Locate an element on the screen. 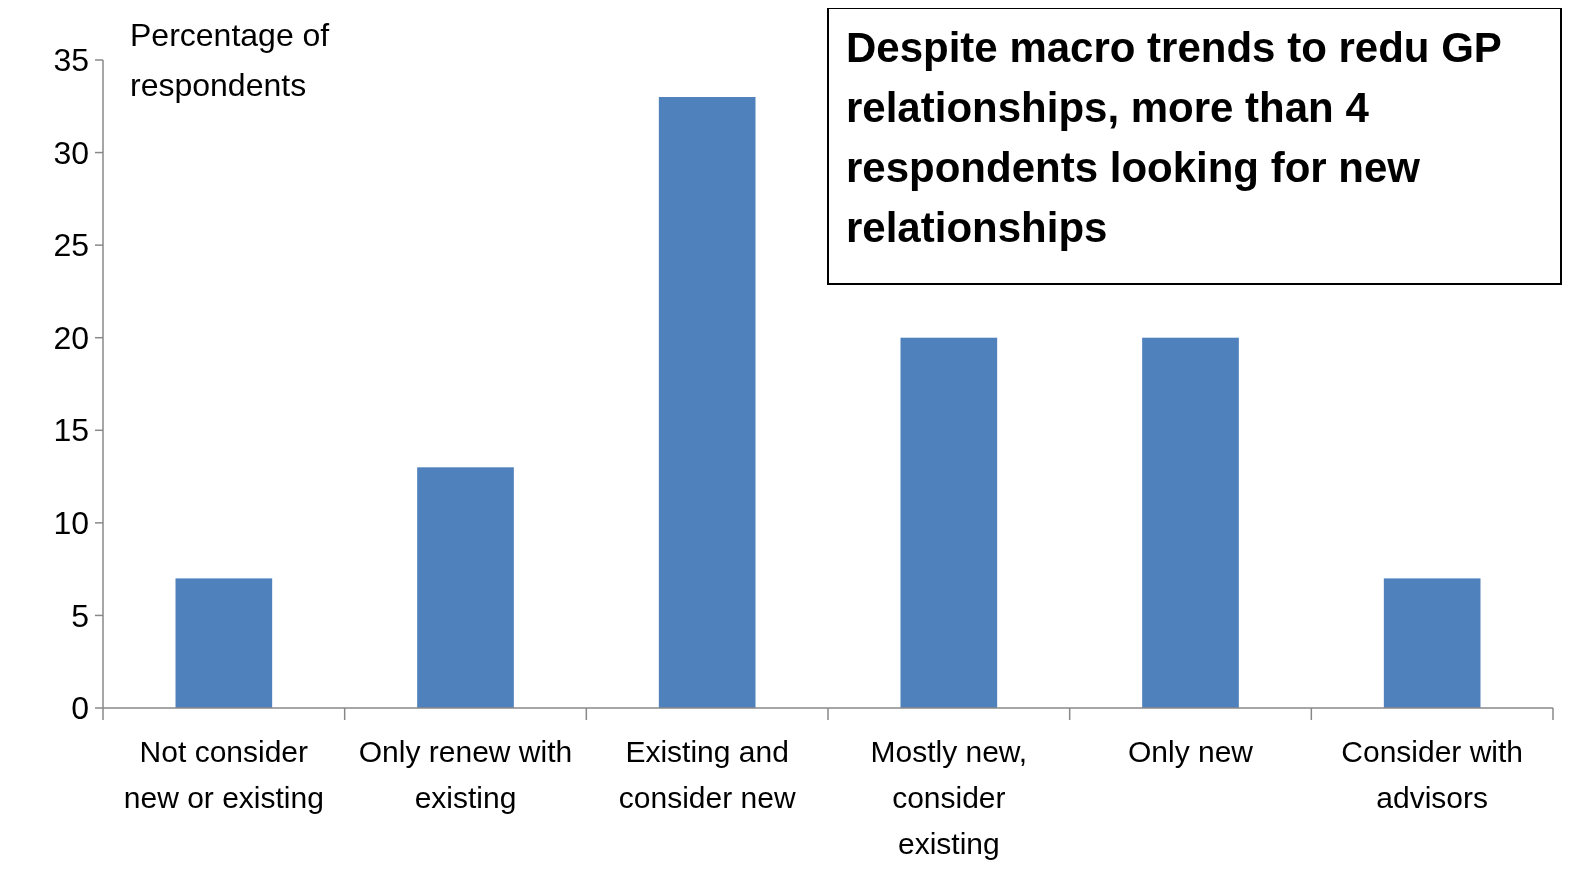 This screenshot has width=1573, height=895. y-tick-label: 10 is located at coordinates (71, 523).